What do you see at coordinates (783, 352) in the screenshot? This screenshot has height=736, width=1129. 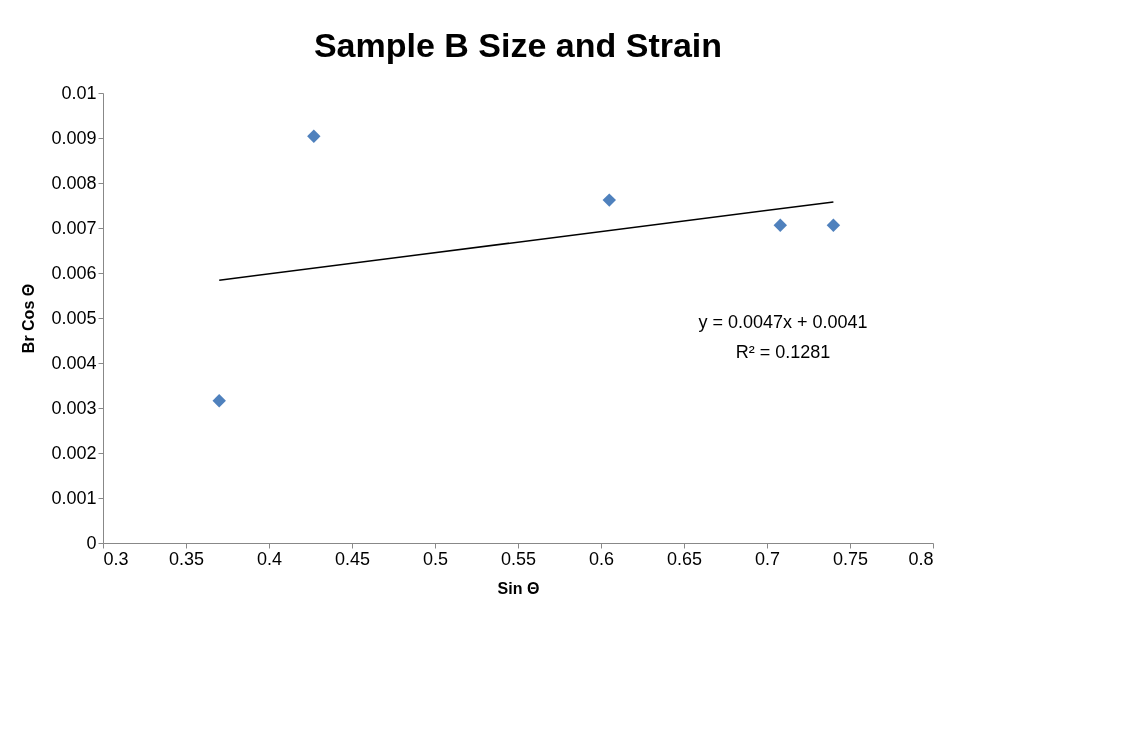 I see `annotation: R² = 0.1281` at bounding box center [783, 352].